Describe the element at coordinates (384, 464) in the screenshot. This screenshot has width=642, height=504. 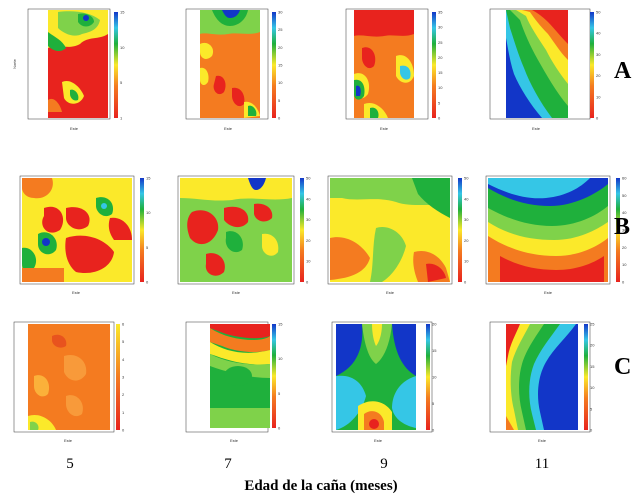
I see `col-label-9: 9` at that location.